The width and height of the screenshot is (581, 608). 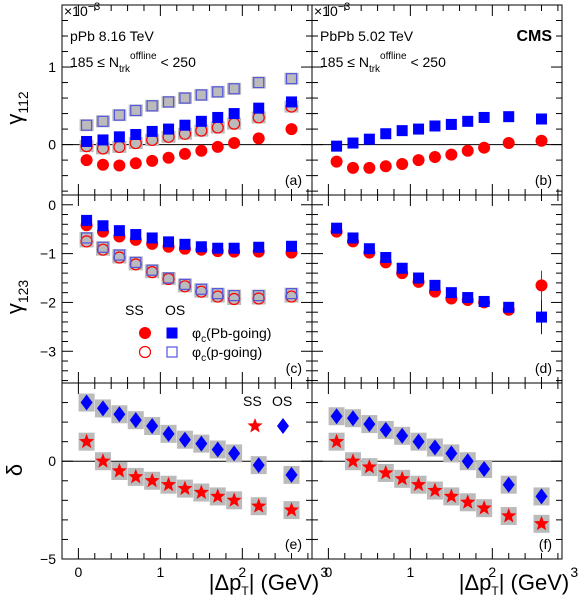 What do you see at coordinates (231, 335) in the screenshot?
I see `legend-pb-going: φc(Pb-going)` at bounding box center [231, 335].